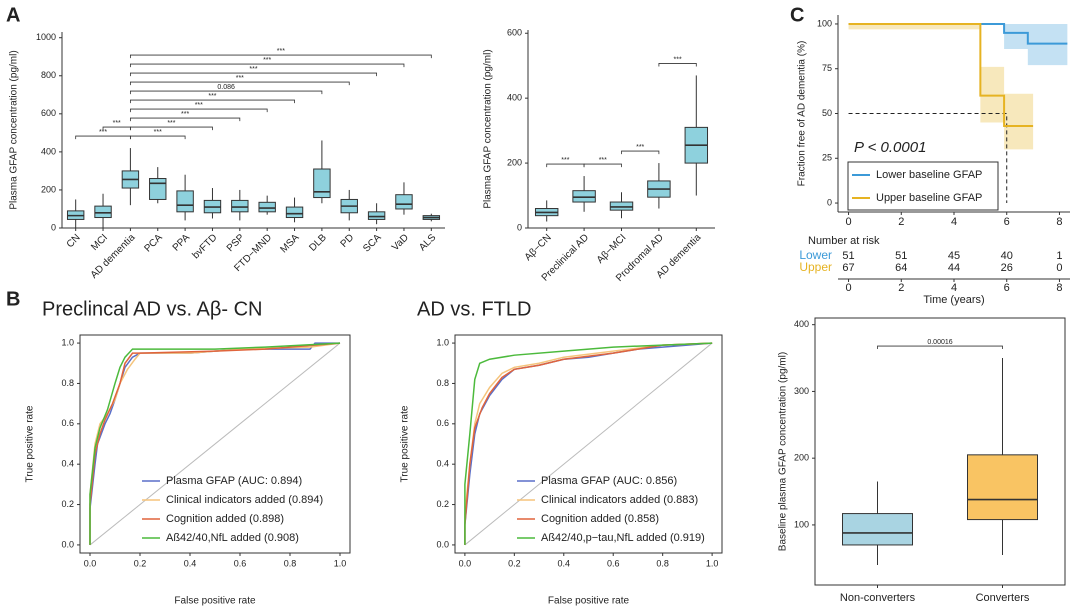 The height and width of the screenshot is (613, 1080). What do you see at coordinates (901, 222) in the screenshot?
I see `x-tick-label: 2` at bounding box center [901, 222].